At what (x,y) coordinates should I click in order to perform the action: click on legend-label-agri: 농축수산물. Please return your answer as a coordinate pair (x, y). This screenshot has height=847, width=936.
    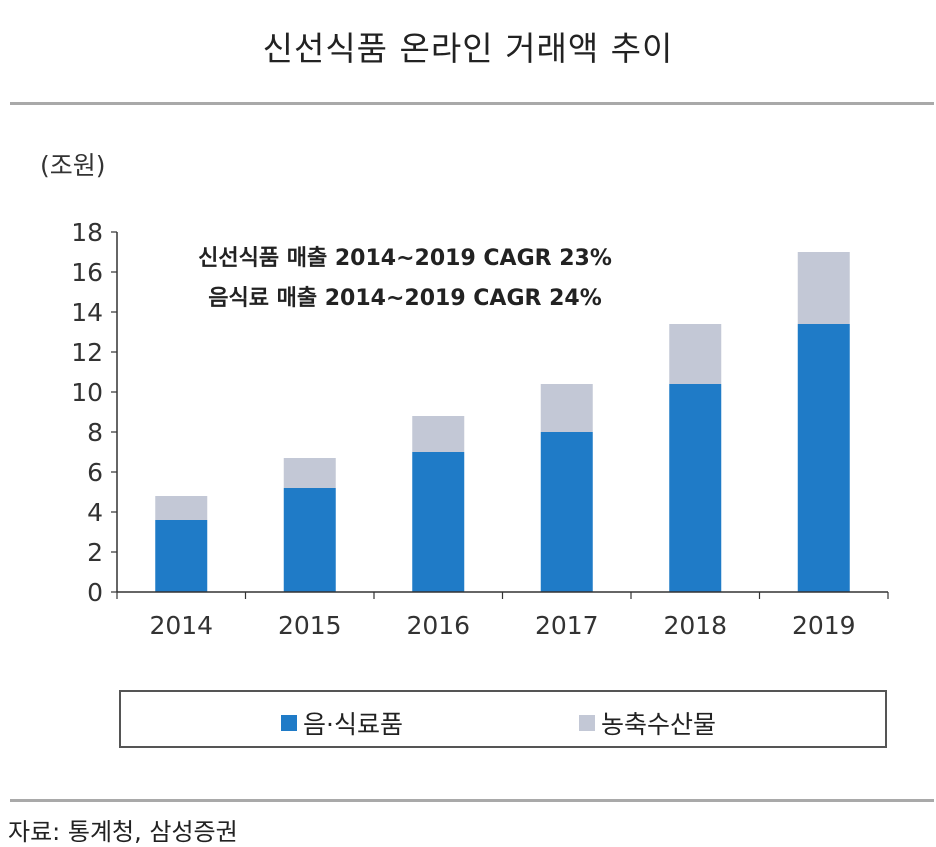
    Looking at the image, I should click on (659, 724).